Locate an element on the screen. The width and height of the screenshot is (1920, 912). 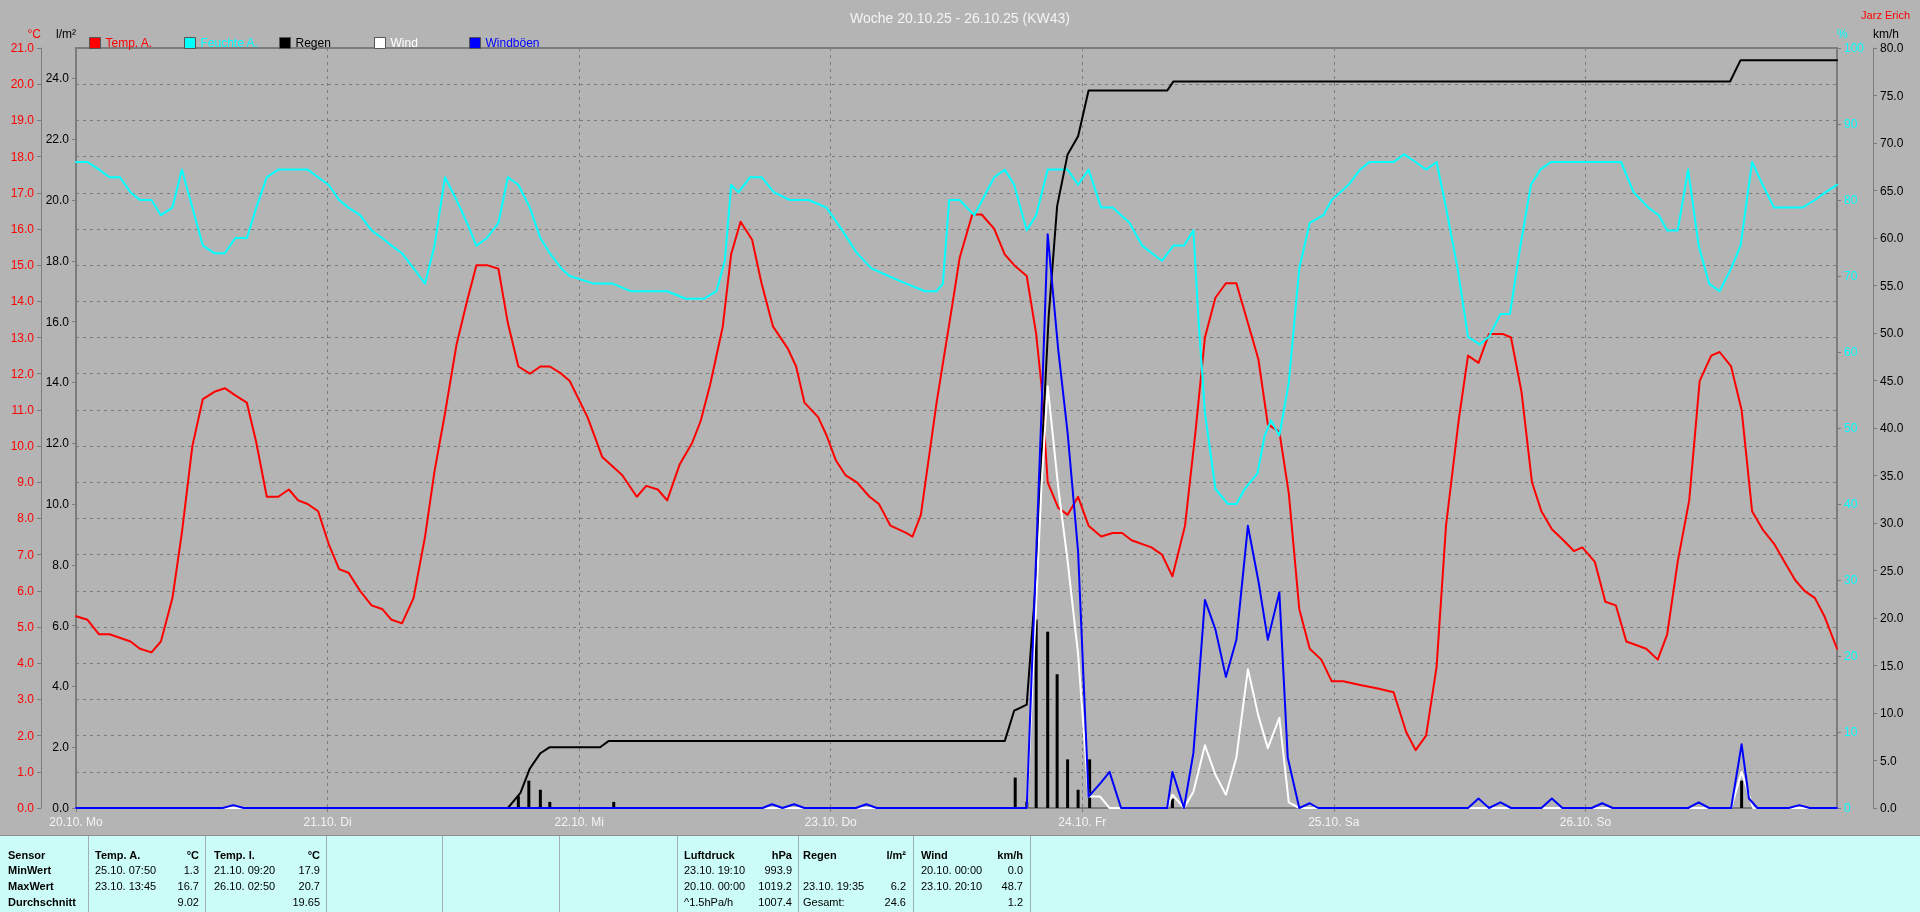
y2-tick-label: 30.0 is located at coordinates (1892, 523).